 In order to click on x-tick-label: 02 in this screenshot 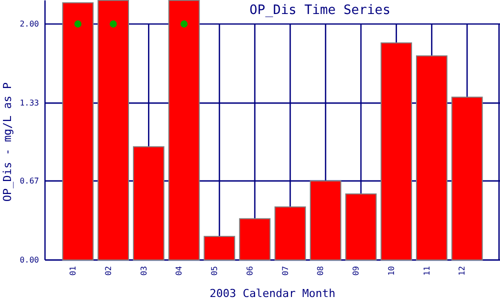, I will do `click(108, 271)`.